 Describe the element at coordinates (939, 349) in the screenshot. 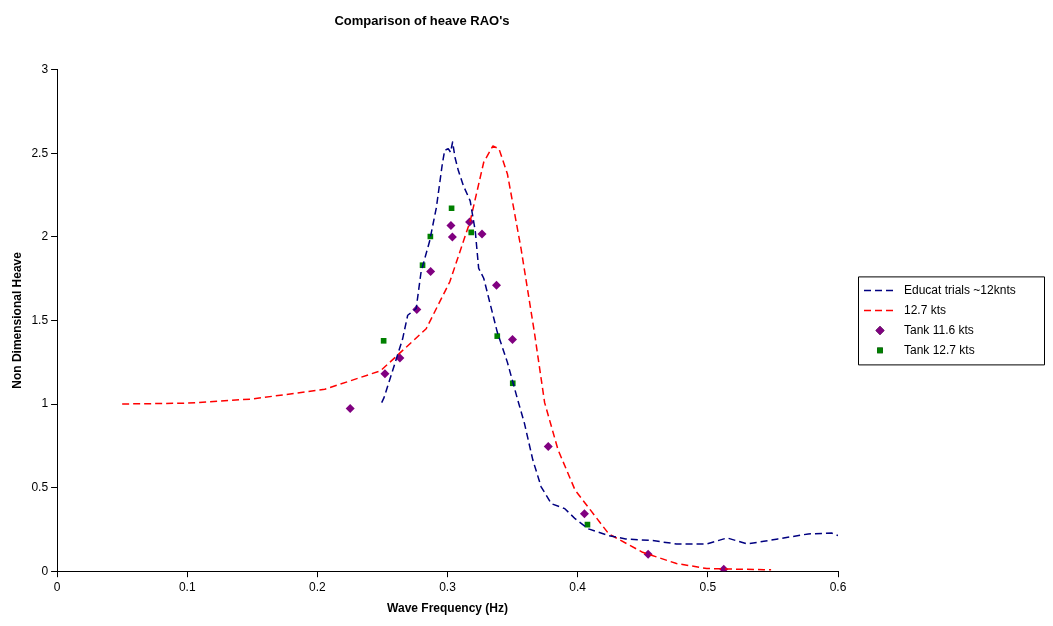

I see `legend-label: Tank 12.7 kts` at that location.